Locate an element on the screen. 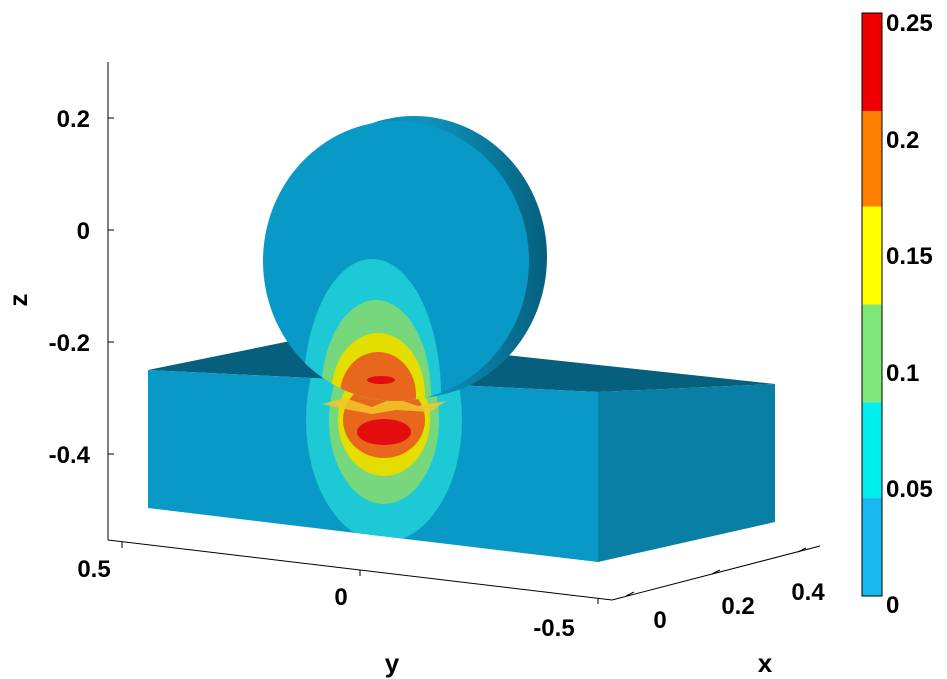 The width and height of the screenshot is (947, 679). z-tick-label: 0.2 is located at coordinates (73, 119).